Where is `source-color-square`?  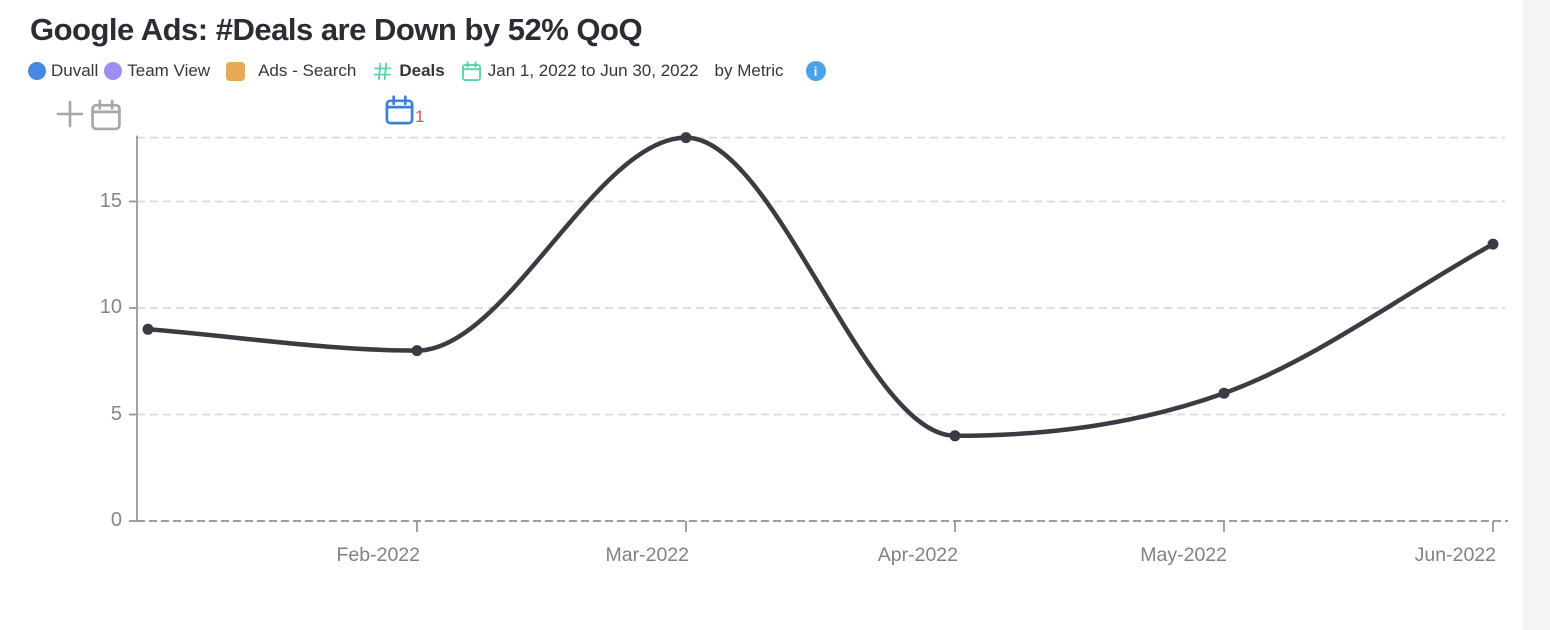 source-color-square is located at coordinates (236, 71).